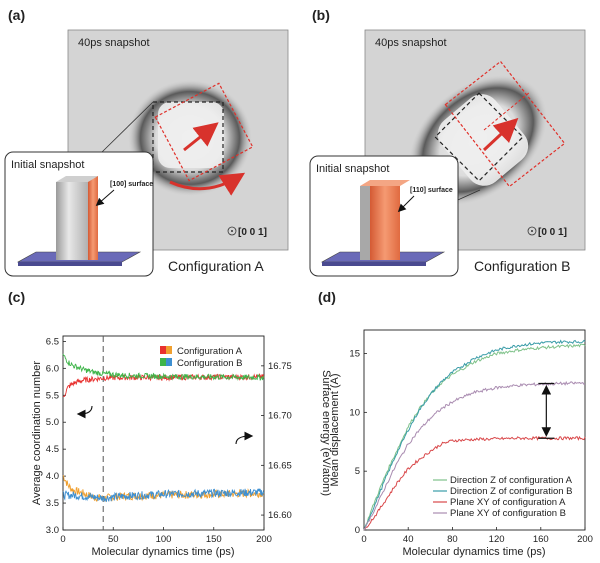 The width and height of the screenshot is (600, 563). Describe the element at coordinates (280, 465) in the screenshot. I see `y2-tick-label-c: 16.65` at that location.